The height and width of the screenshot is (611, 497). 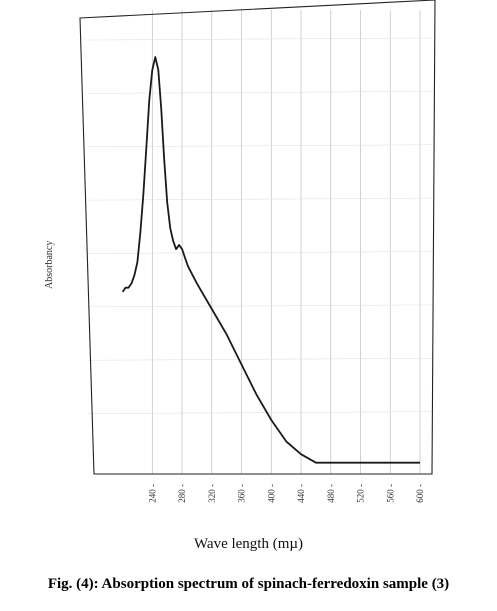 What do you see at coordinates (301, 493) in the screenshot?
I see `x-tick-label: 440 -` at bounding box center [301, 493].